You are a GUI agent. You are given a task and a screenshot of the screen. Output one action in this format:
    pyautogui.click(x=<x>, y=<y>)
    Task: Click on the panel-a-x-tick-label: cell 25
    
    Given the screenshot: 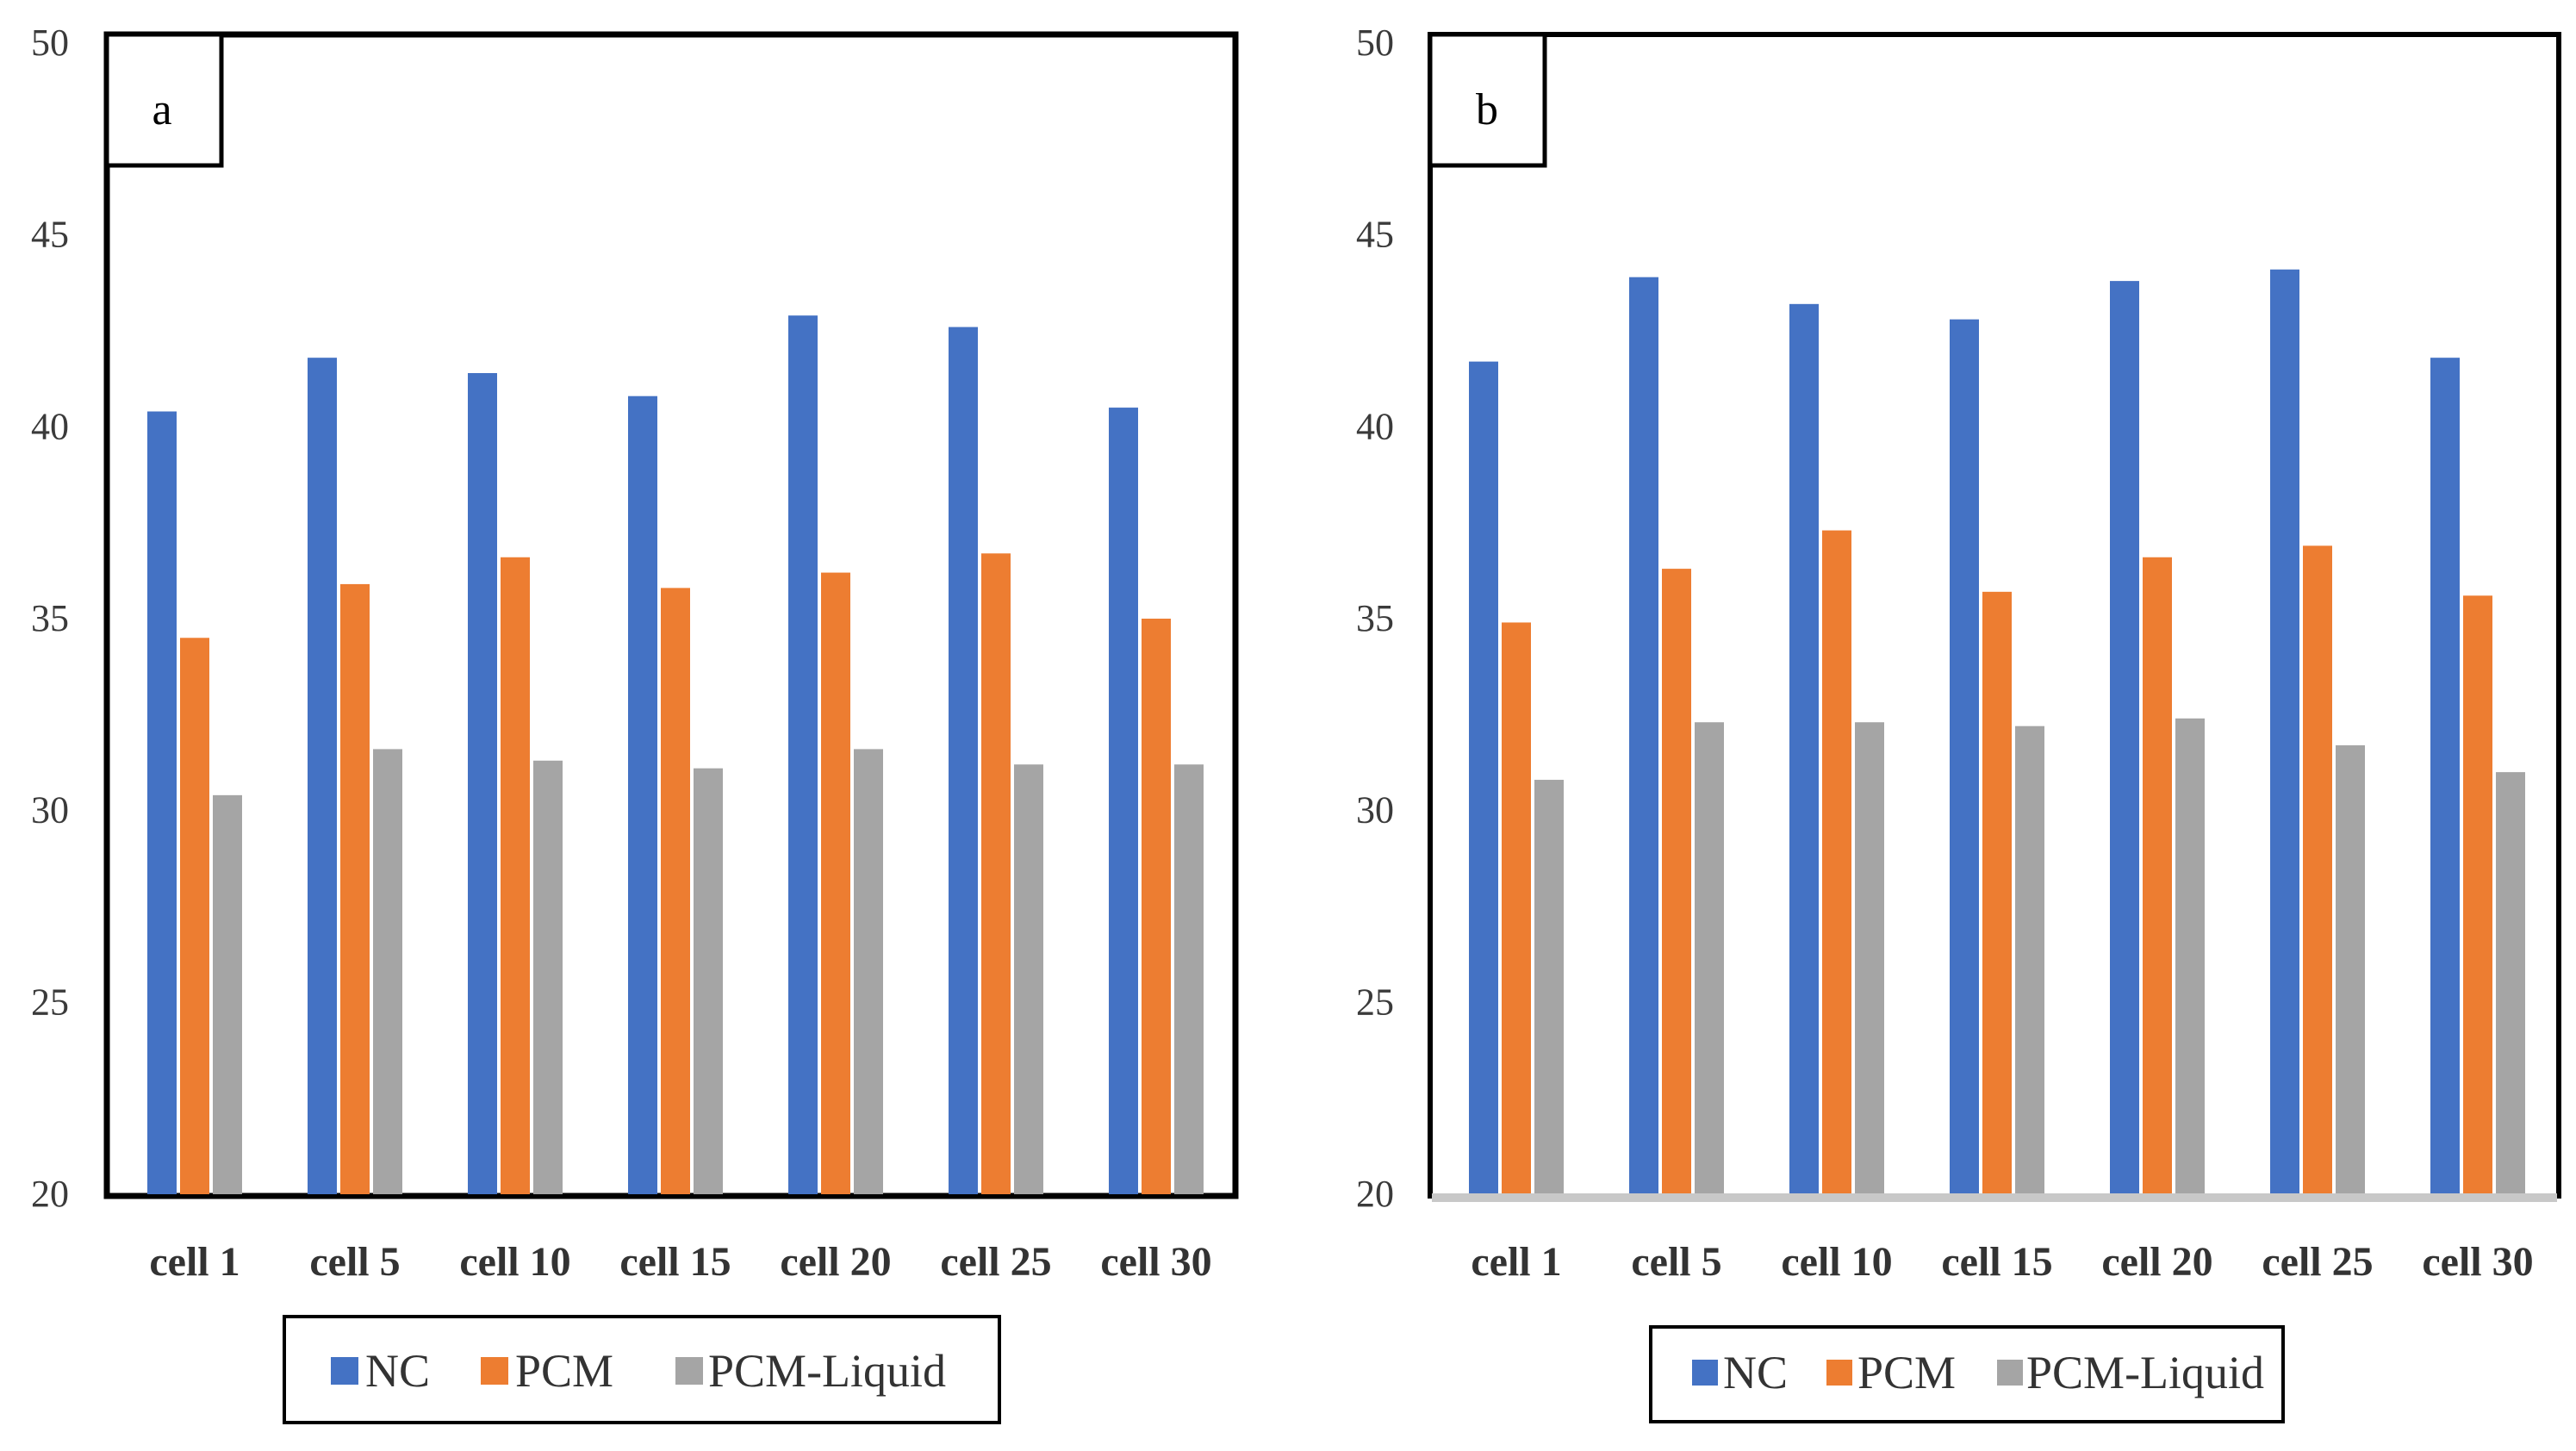 What is the action you would take?
    pyautogui.click(x=996, y=1262)
    